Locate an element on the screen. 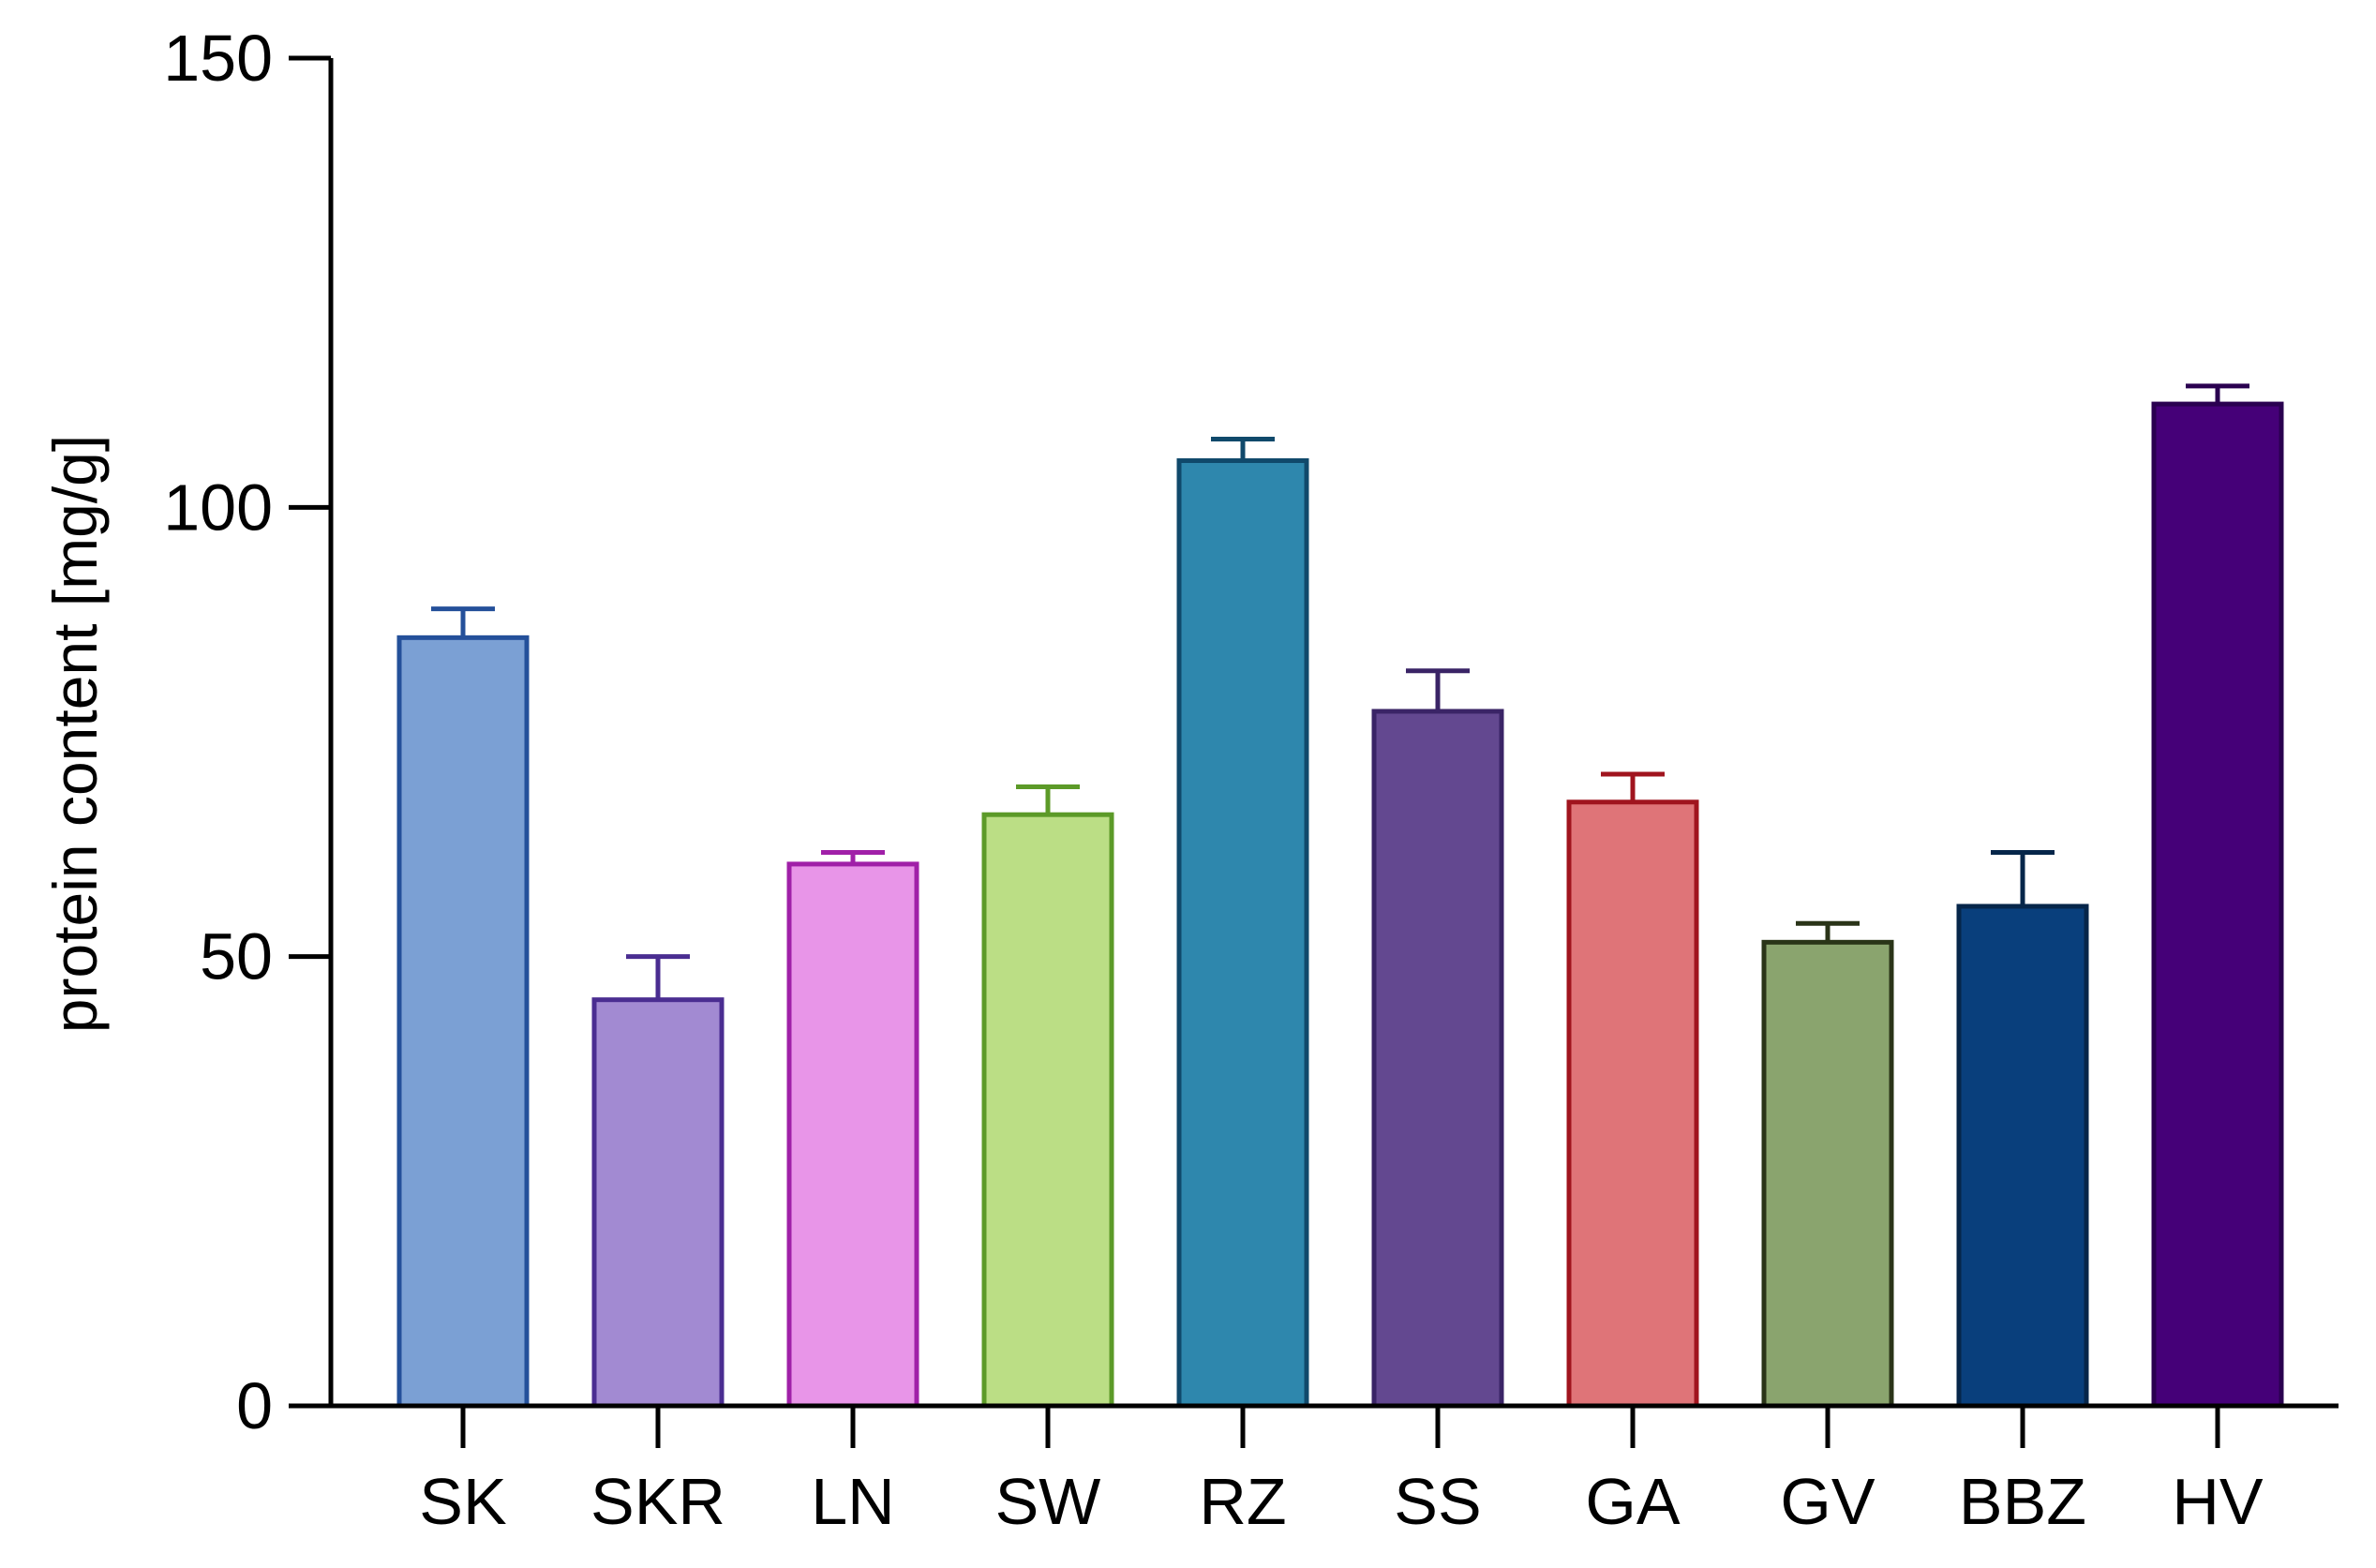 The image size is (2376, 1568). bar-sw is located at coordinates (1047, 1111).